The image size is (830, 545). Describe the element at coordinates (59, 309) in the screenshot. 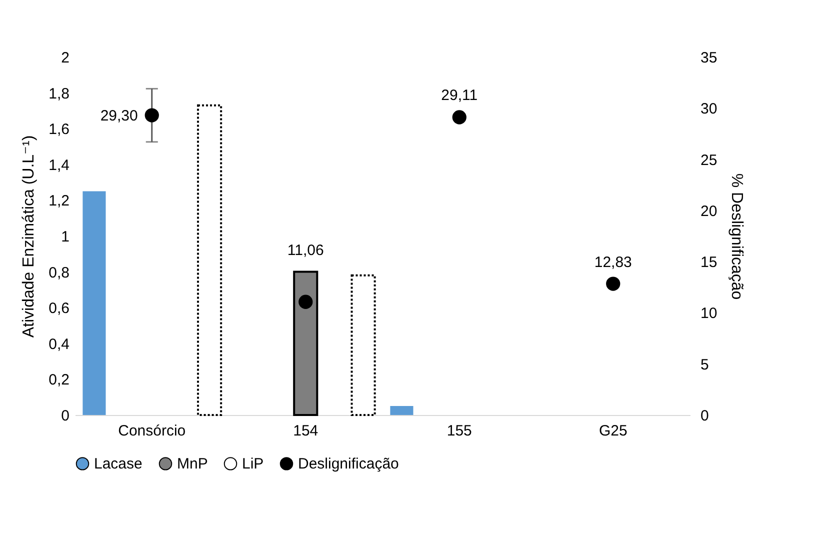

I see `y-tick-label: 0,6` at that location.